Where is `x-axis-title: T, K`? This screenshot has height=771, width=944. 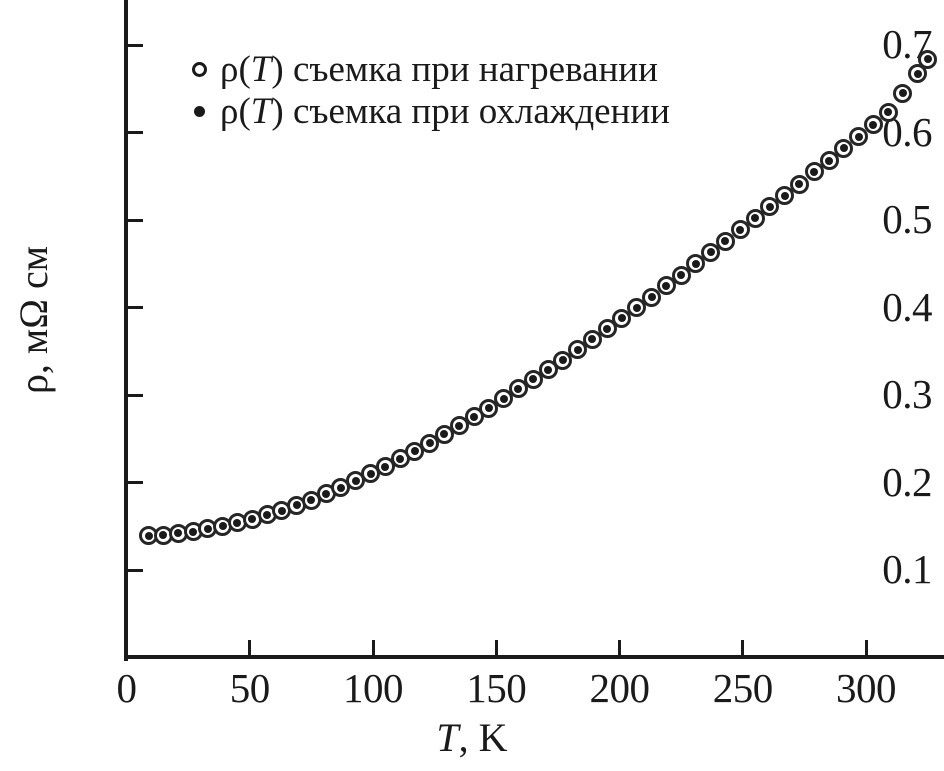
x-axis-title: T, K is located at coordinates (472, 738).